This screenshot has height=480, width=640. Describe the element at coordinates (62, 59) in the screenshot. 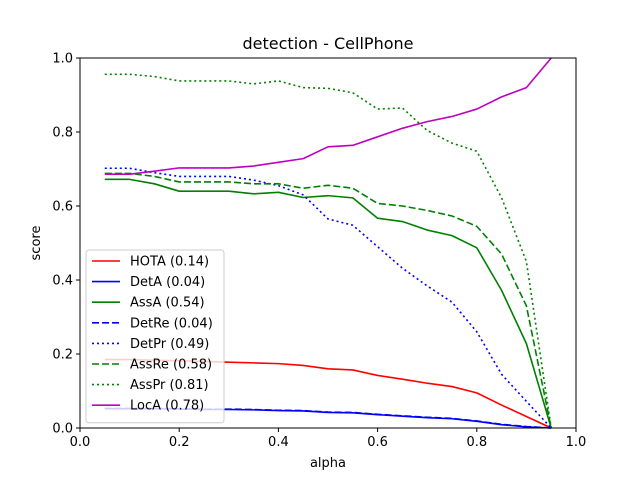

I see `y-tick-label: 1.0` at that location.